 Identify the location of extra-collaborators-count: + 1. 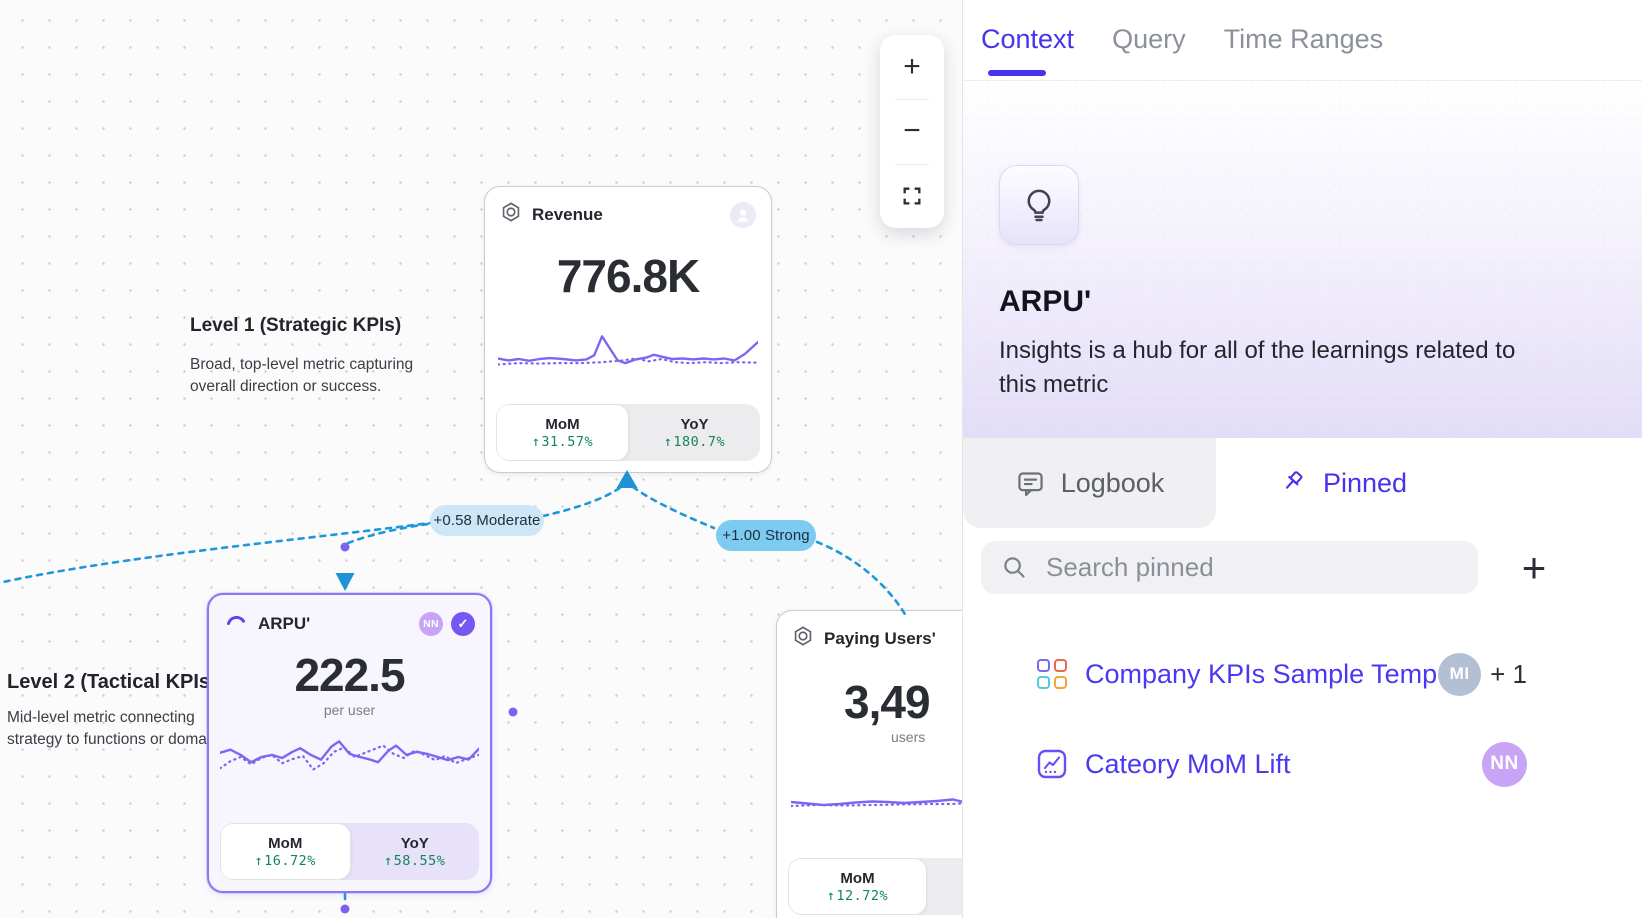
(1508, 673).